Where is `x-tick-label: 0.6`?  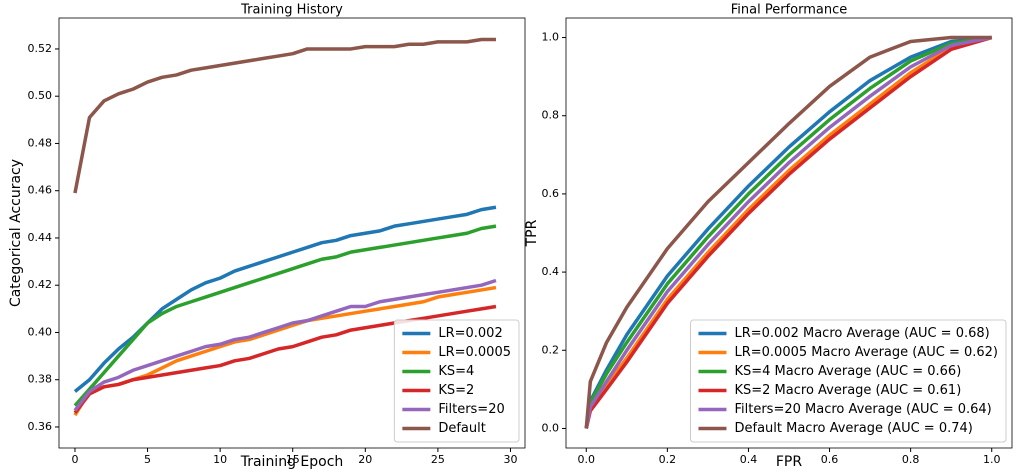
x-tick-label: 0.6 is located at coordinates (830, 459).